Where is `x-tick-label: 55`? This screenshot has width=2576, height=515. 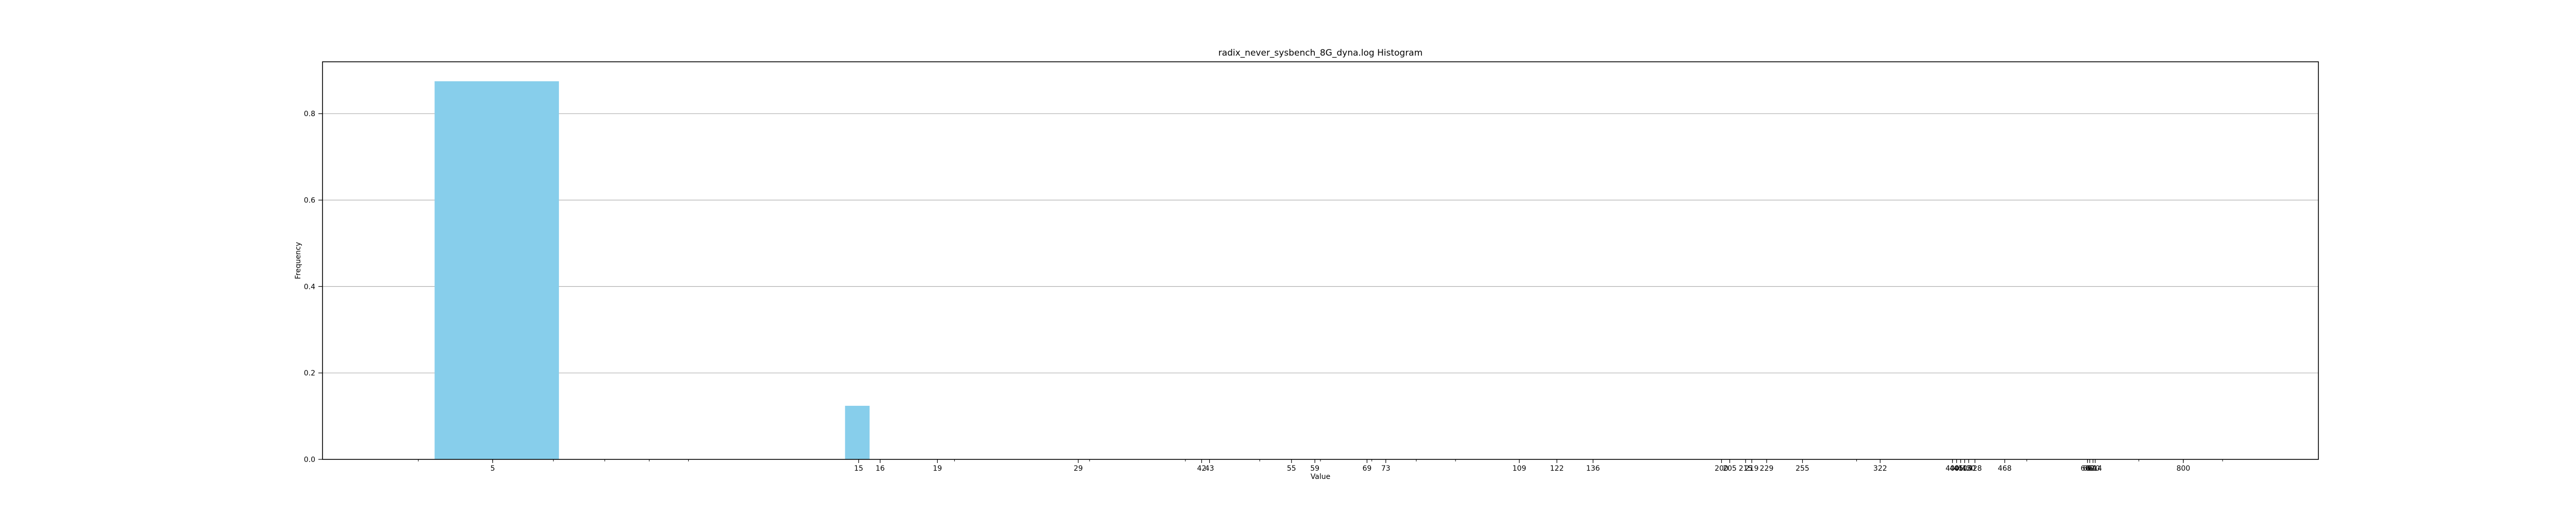
x-tick-label: 55 is located at coordinates (1291, 469).